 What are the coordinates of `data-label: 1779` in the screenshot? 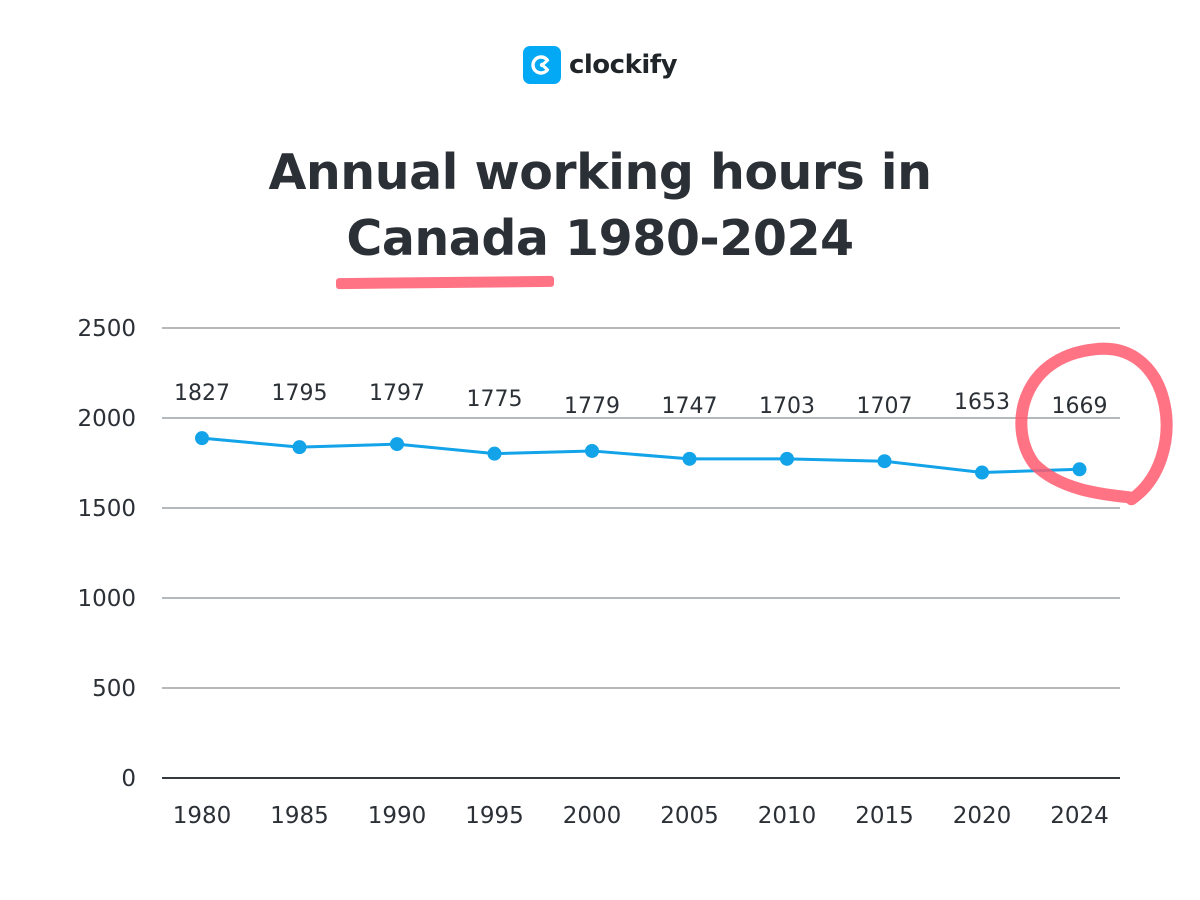 It's located at (592, 406).